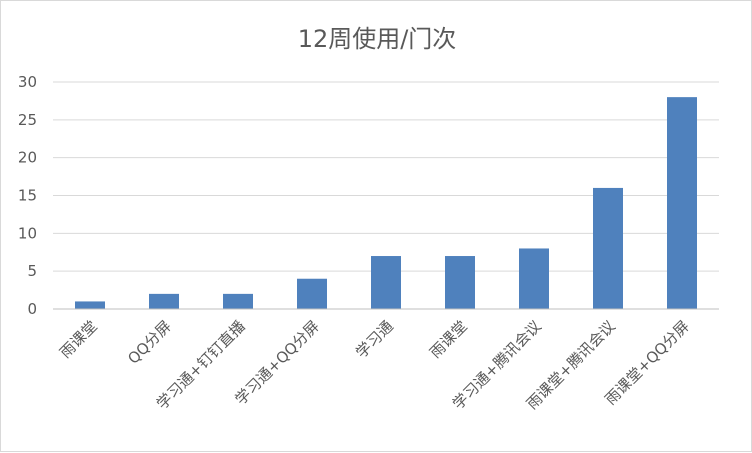 Image resolution: width=752 pixels, height=453 pixels. What do you see at coordinates (32, 309) in the screenshot?
I see `y-tick-label: 0` at bounding box center [32, 309].